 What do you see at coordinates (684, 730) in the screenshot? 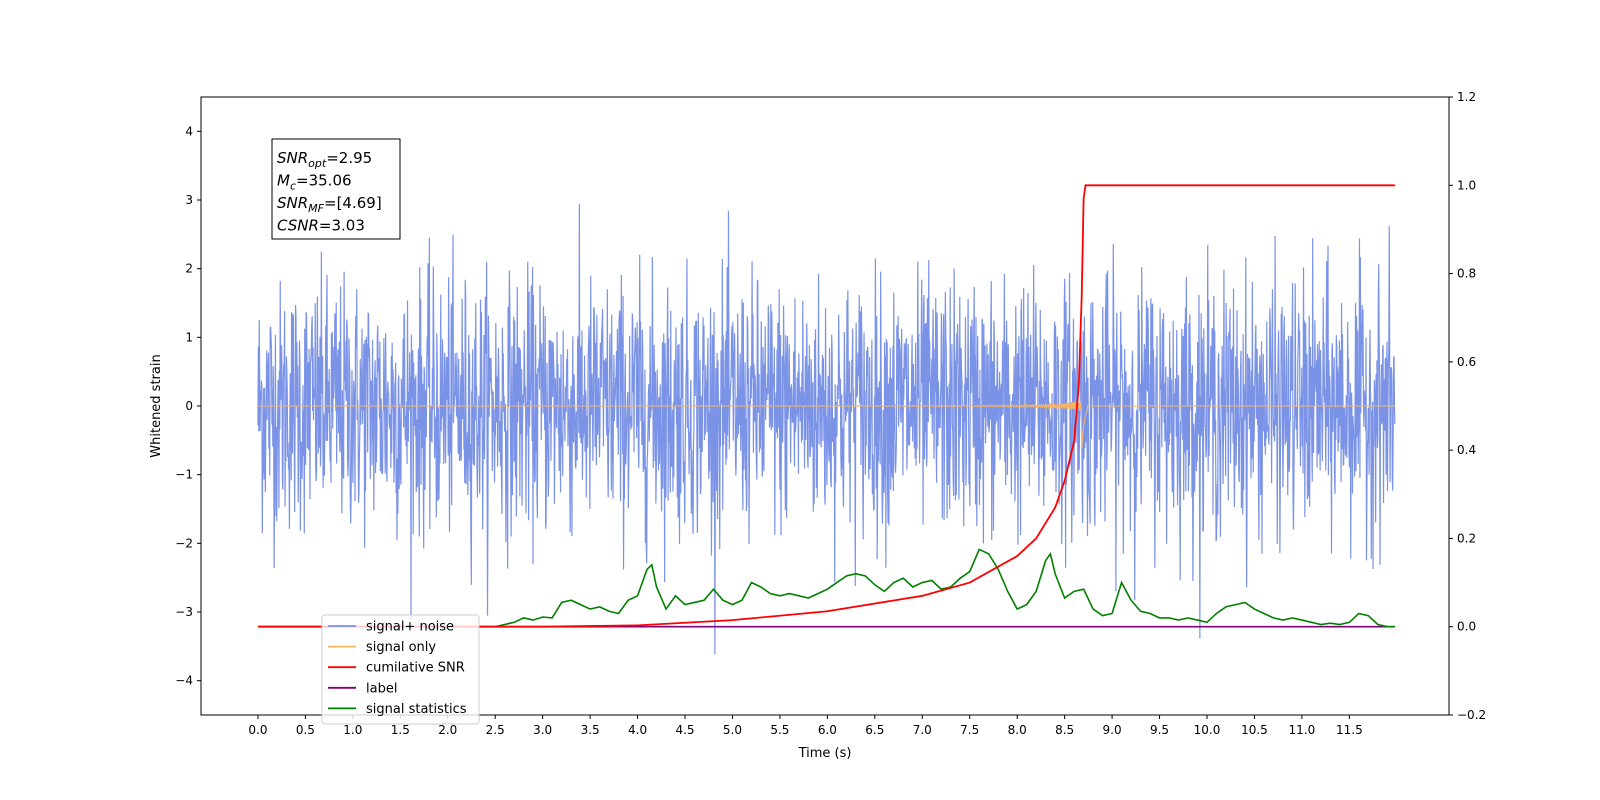
I see `x-tick-label: 4.5` at bounding box center [684, 730].